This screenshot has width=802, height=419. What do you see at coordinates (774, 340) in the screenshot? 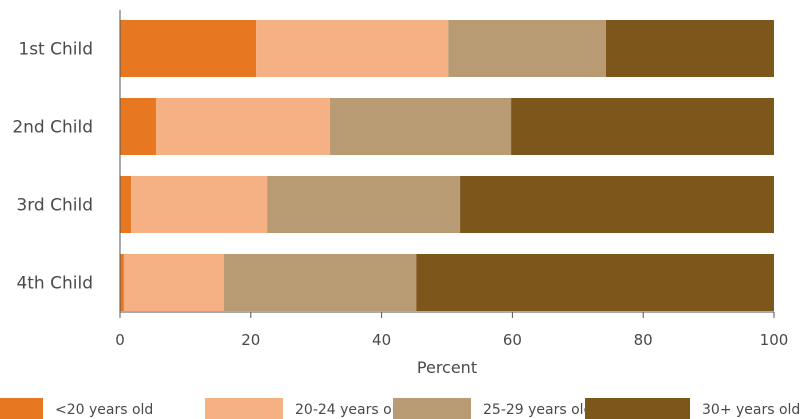
I see `x-tick-label: 100` at bounding box center [774, 340].